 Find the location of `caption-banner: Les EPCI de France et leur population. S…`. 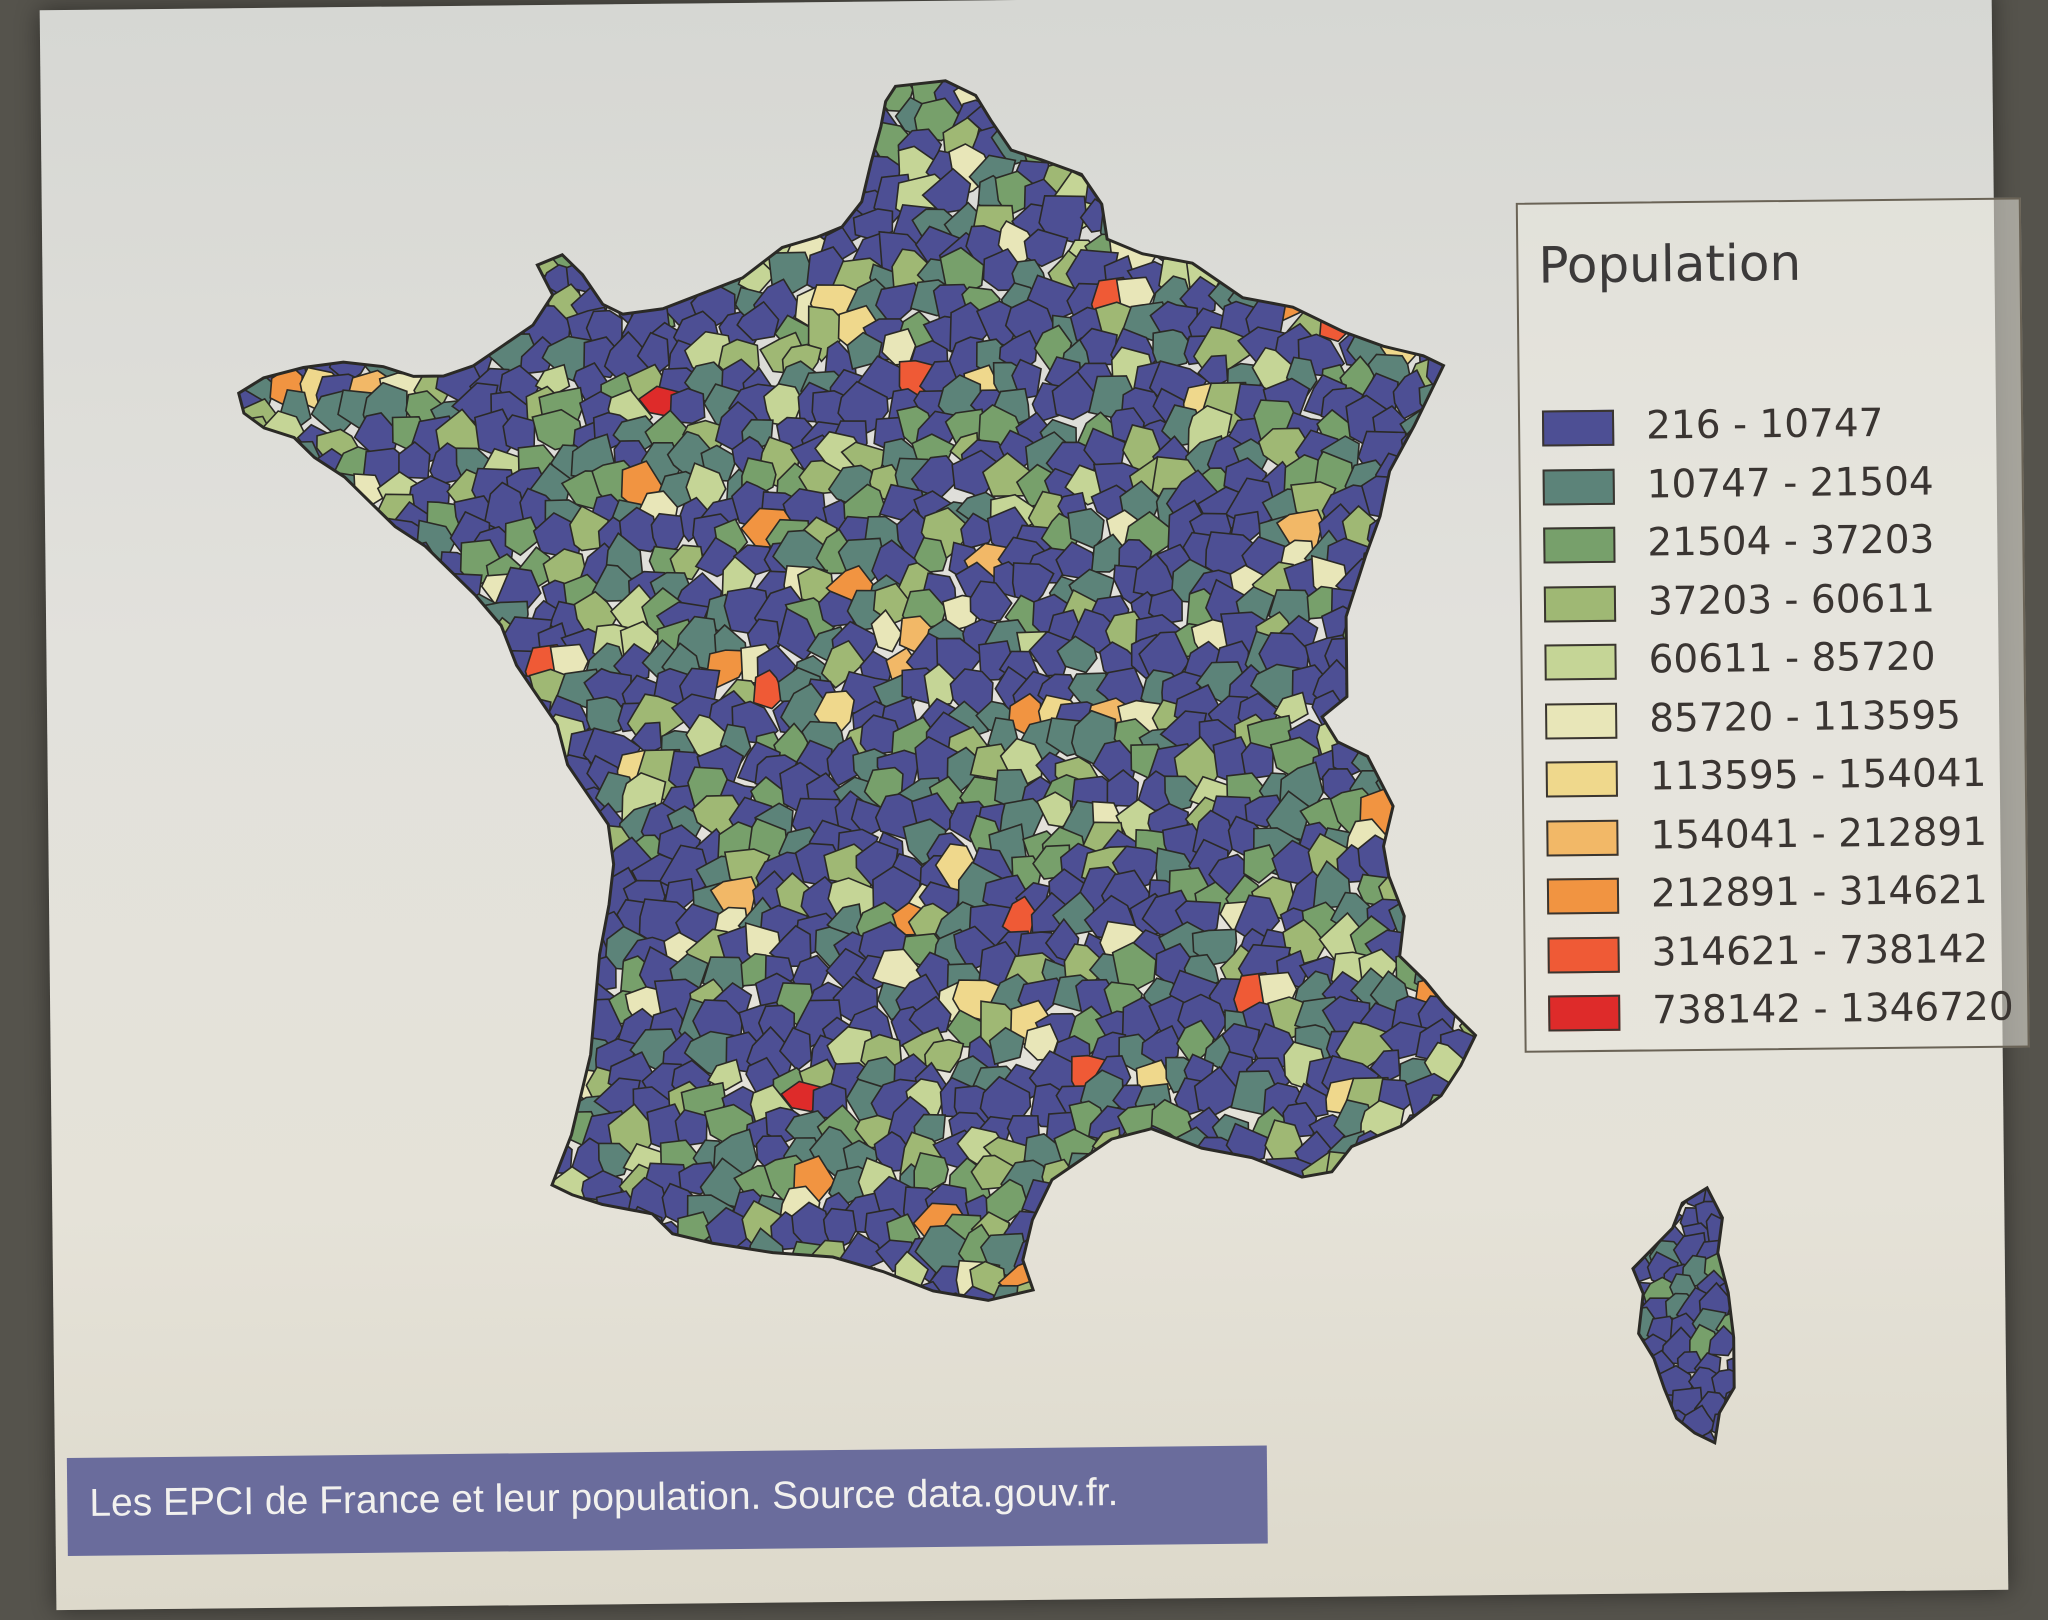

caption-banner: Les EPCI de France et leur population. S… is located at coordinates (667, 1501).